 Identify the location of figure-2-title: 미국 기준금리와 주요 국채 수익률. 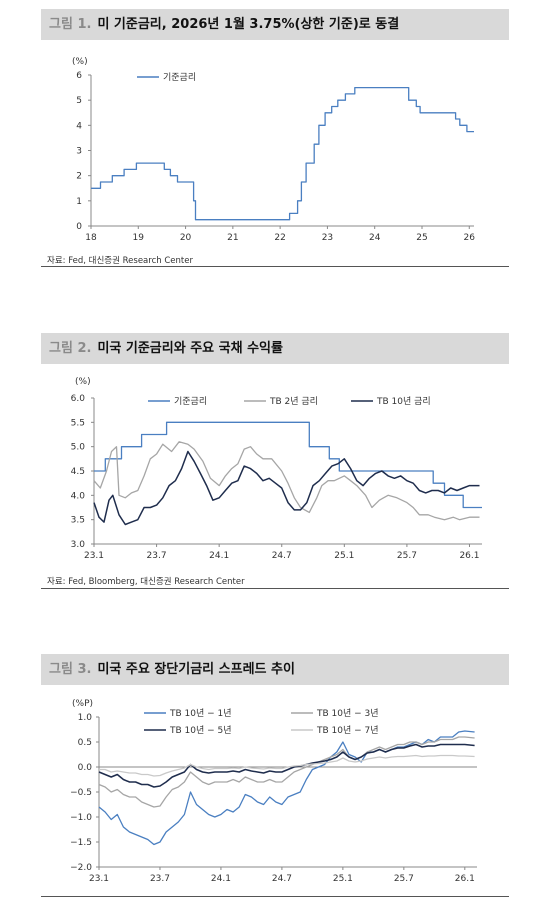
(190, 348).